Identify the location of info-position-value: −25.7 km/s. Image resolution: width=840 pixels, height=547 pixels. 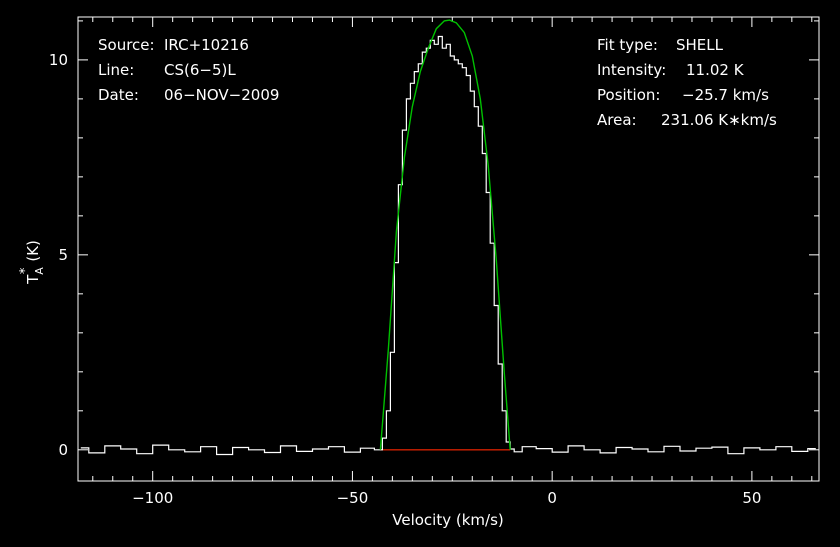
(725, 95).